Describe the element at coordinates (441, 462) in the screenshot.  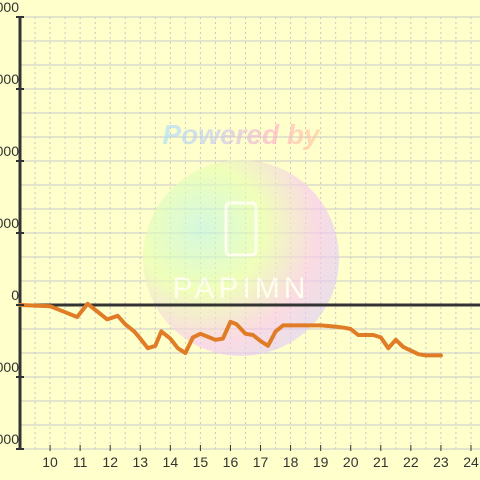
I see `x-tick-label: 23` at that location.